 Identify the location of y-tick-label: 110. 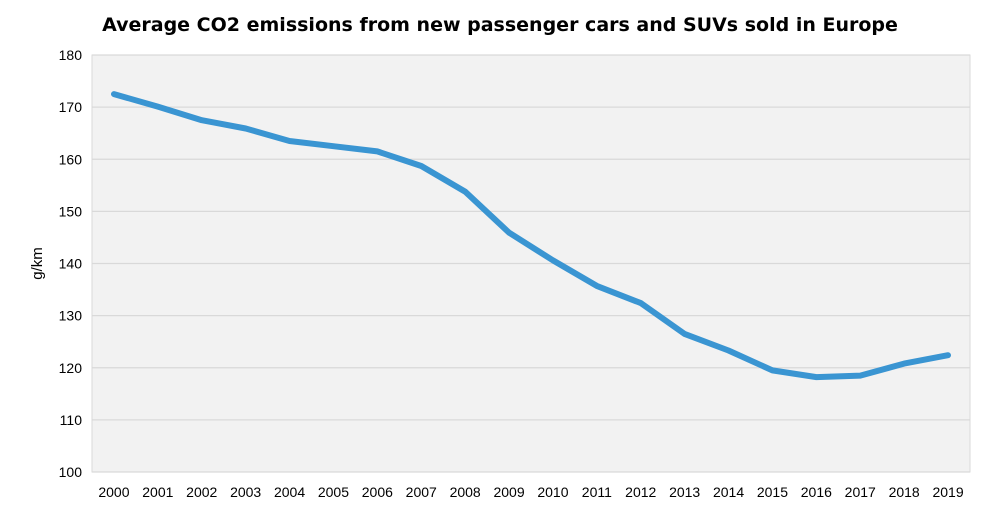
(71, 420).